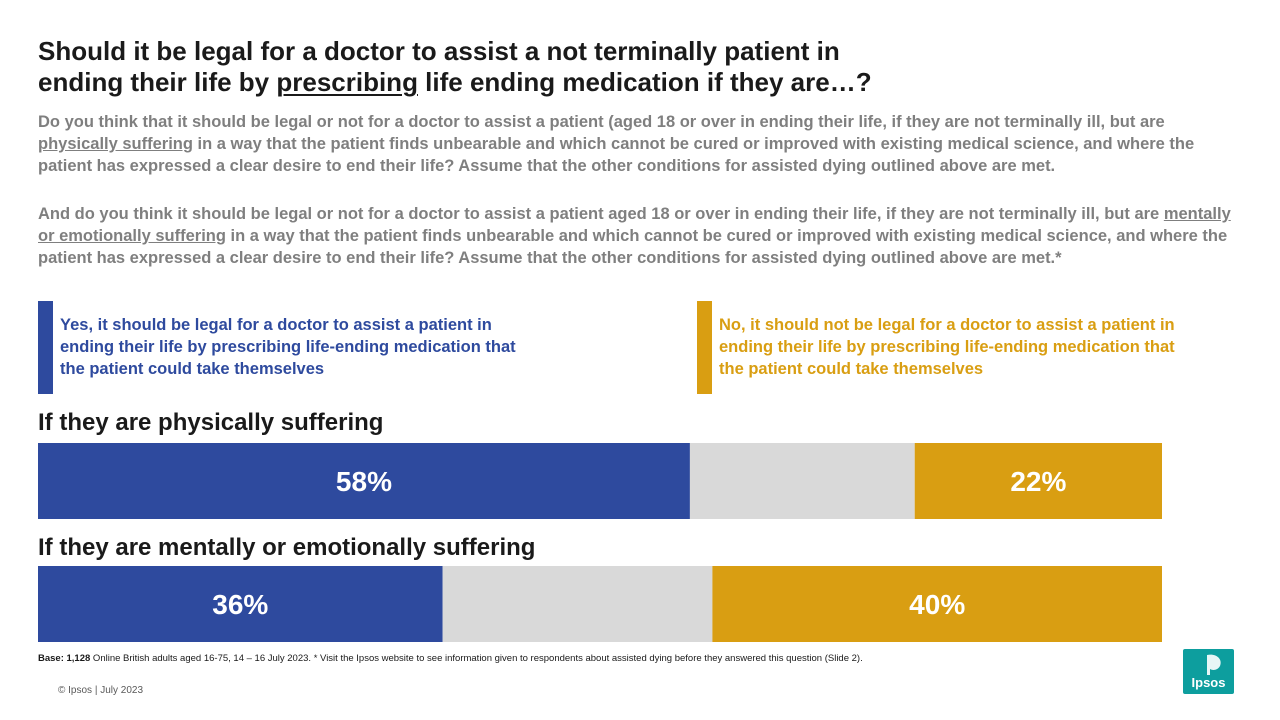 This screenshot has width=1280, height=720. I want to click on data-label-mental-no: 40%, so click(937, 604).